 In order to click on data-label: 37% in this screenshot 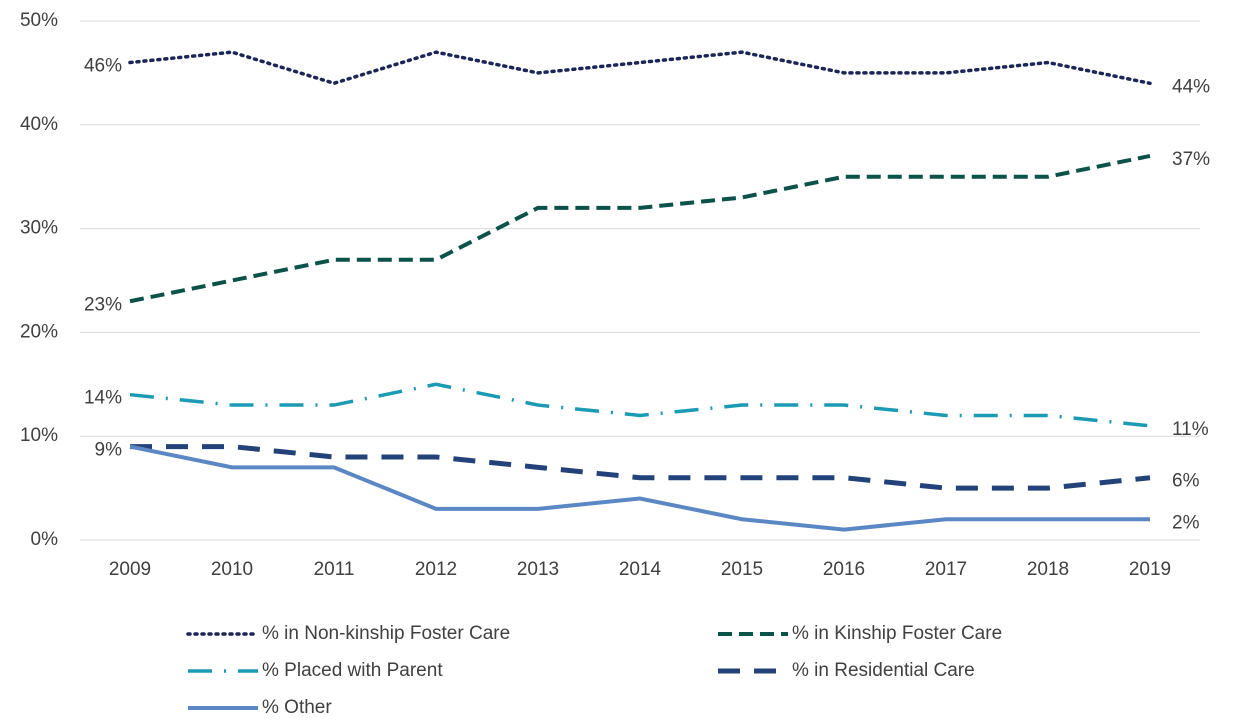, I will do `click(1191, 159)`.